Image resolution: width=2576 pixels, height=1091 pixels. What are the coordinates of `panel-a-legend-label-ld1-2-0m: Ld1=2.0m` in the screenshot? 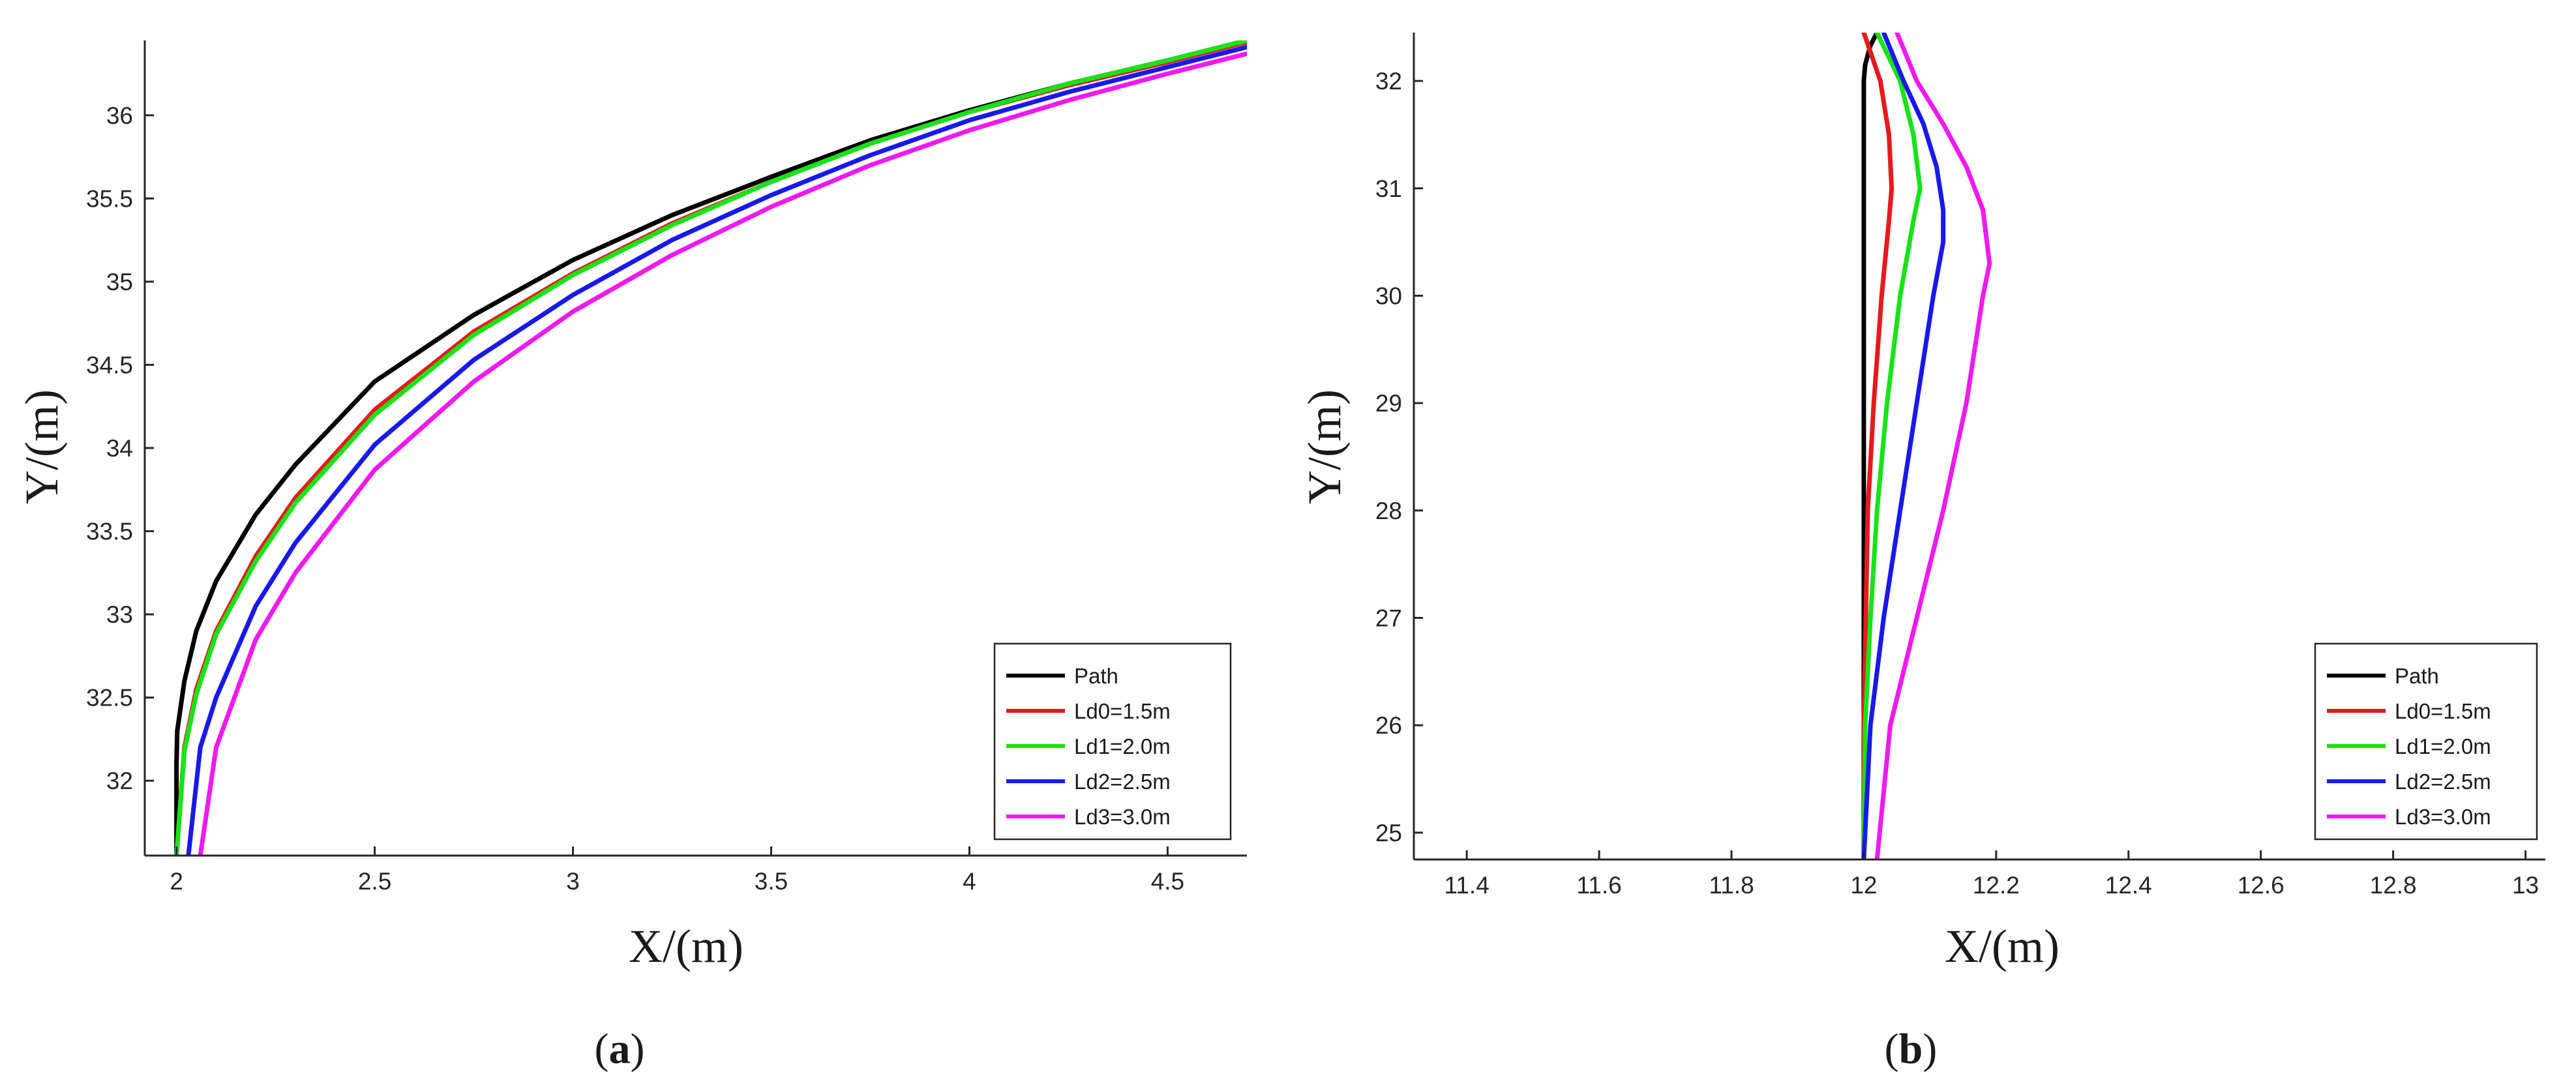 It's located at (1122, 746).